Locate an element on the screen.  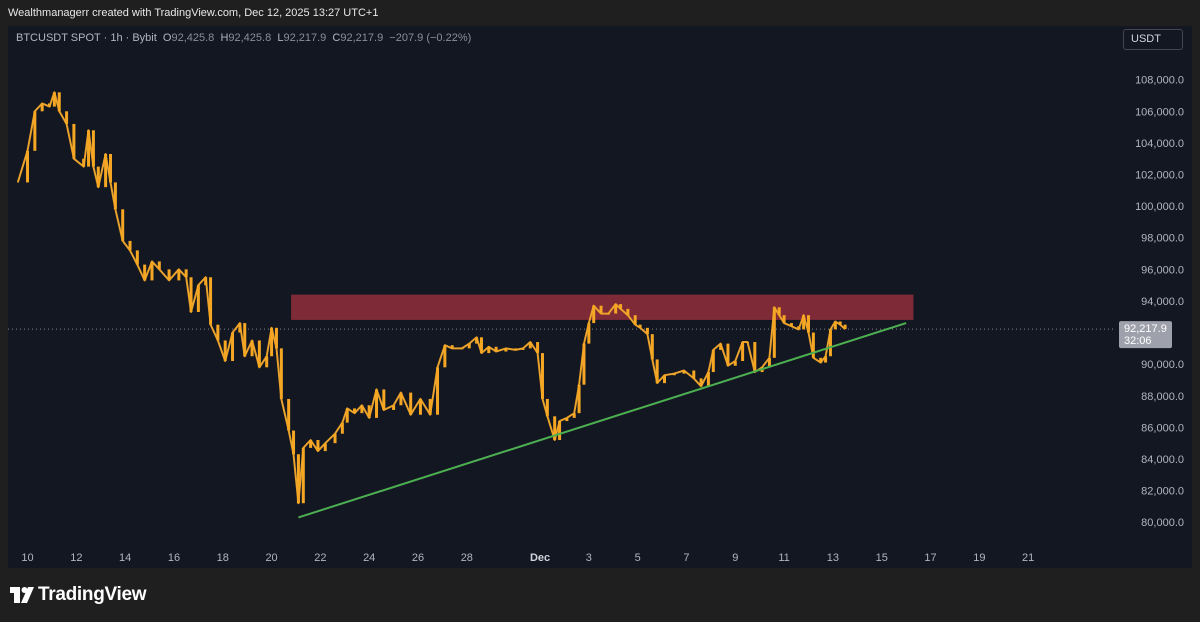
high-value: 92,425.8 is located at coordinates (250, 38).